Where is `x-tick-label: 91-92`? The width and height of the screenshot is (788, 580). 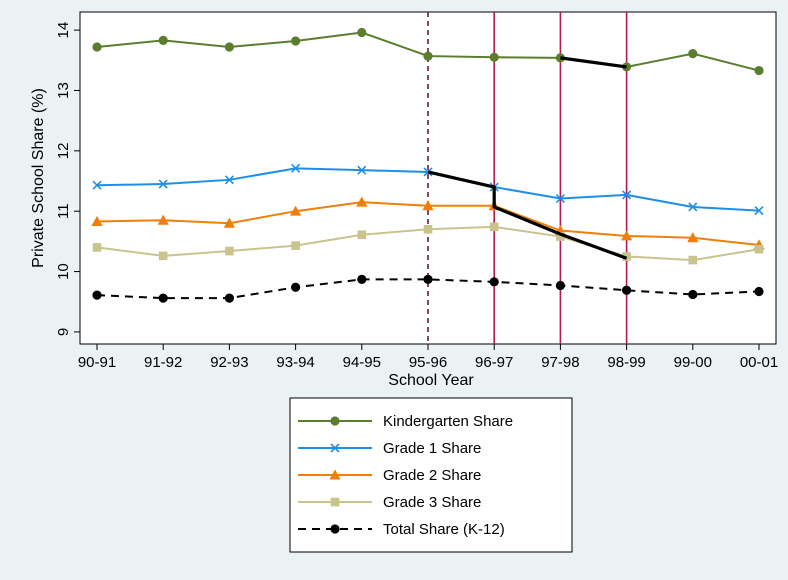
x-tick-label: 91-92 is located at coordinates (163, 362).